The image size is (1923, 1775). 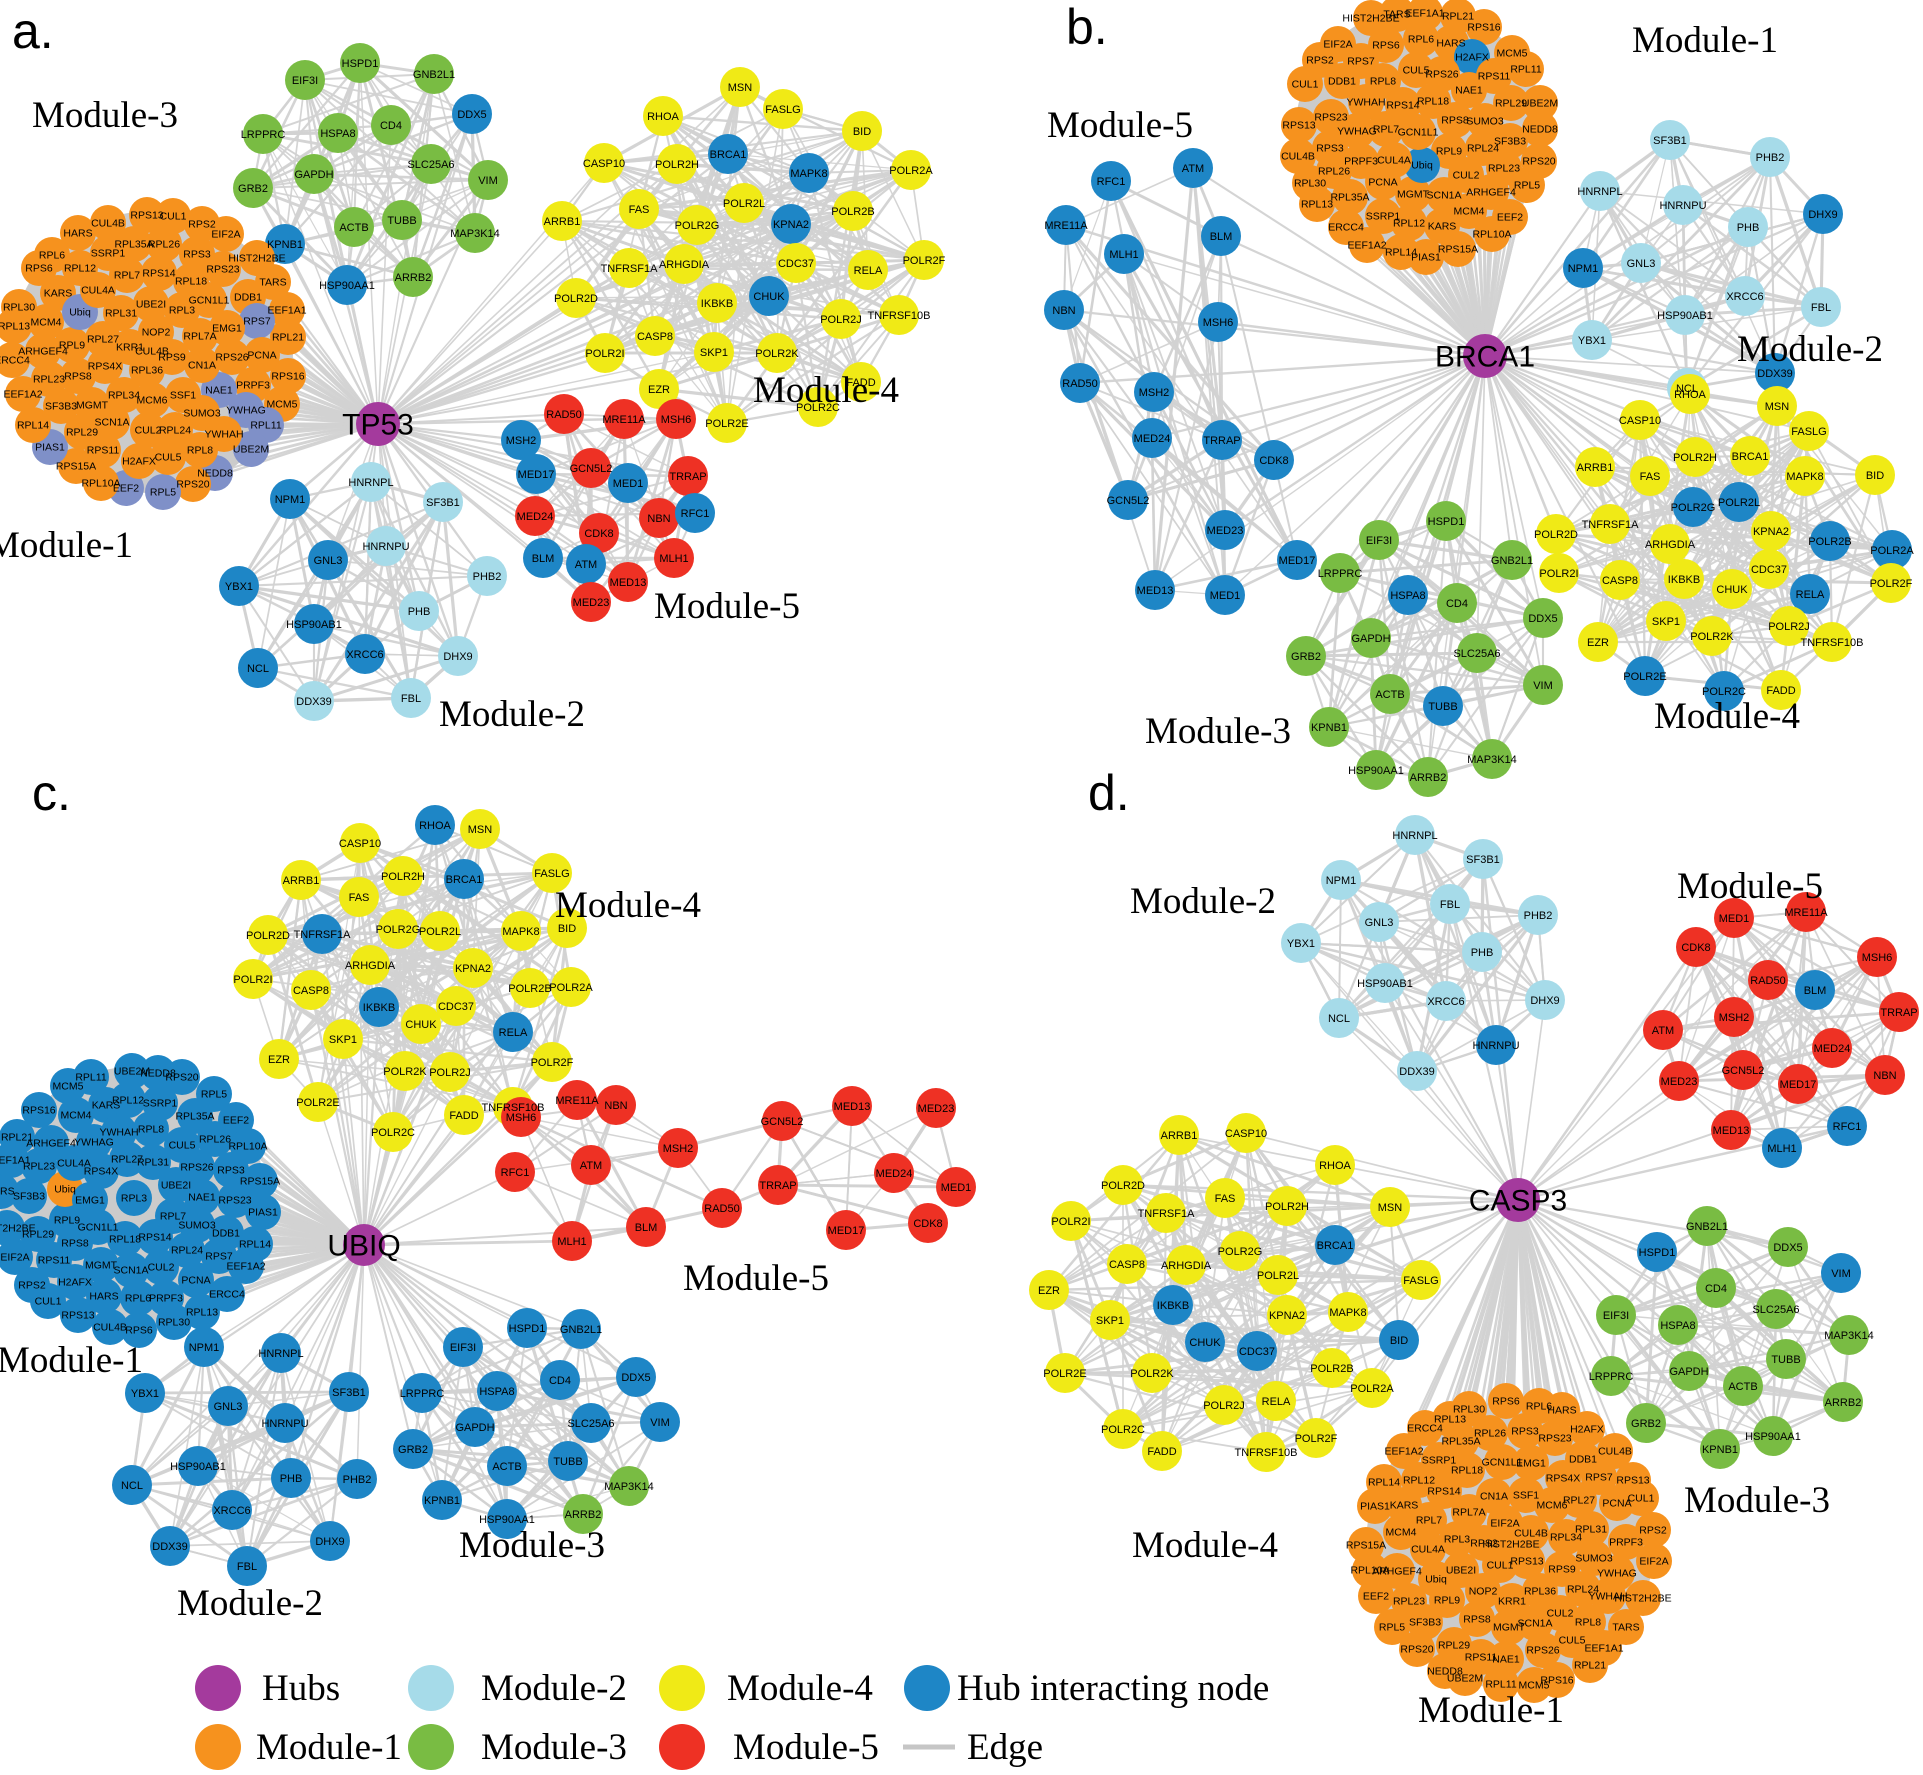 I want to click on svg-text: NAE1, so click(x=1506, y=1660).